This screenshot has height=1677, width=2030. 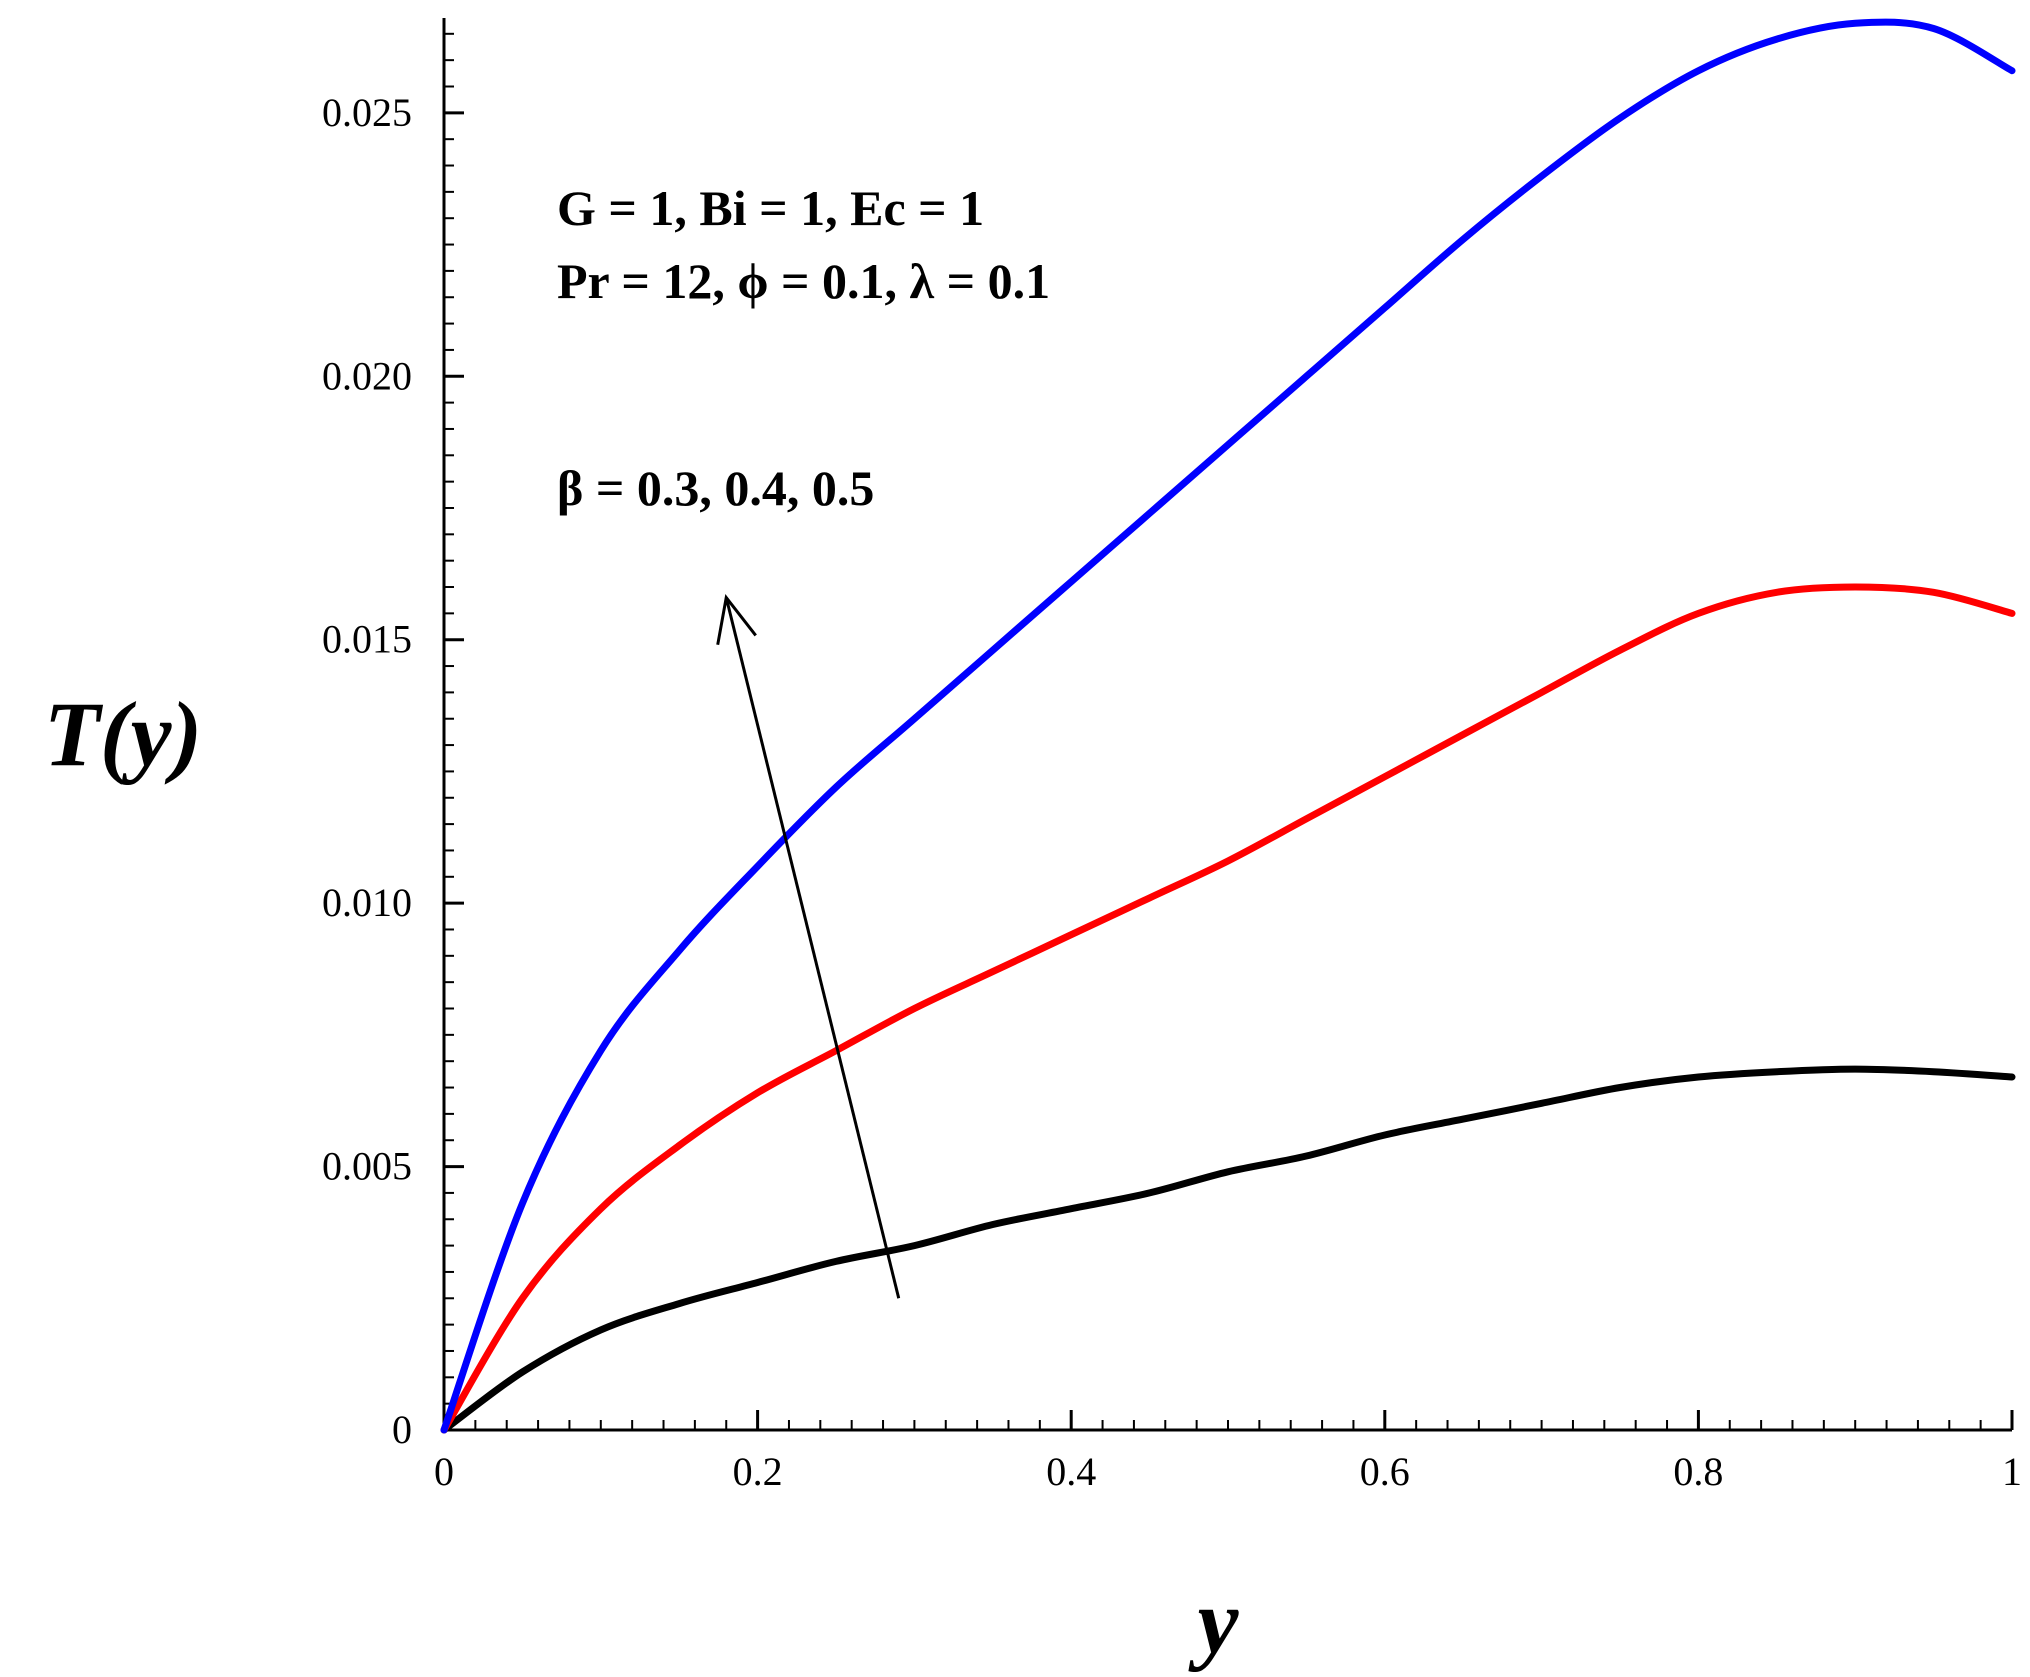 What do you see at coordinates (1071, 1471) in the screenshot?
I see `x-tick-label: 0.4` at bounding box center [1071, 1471].